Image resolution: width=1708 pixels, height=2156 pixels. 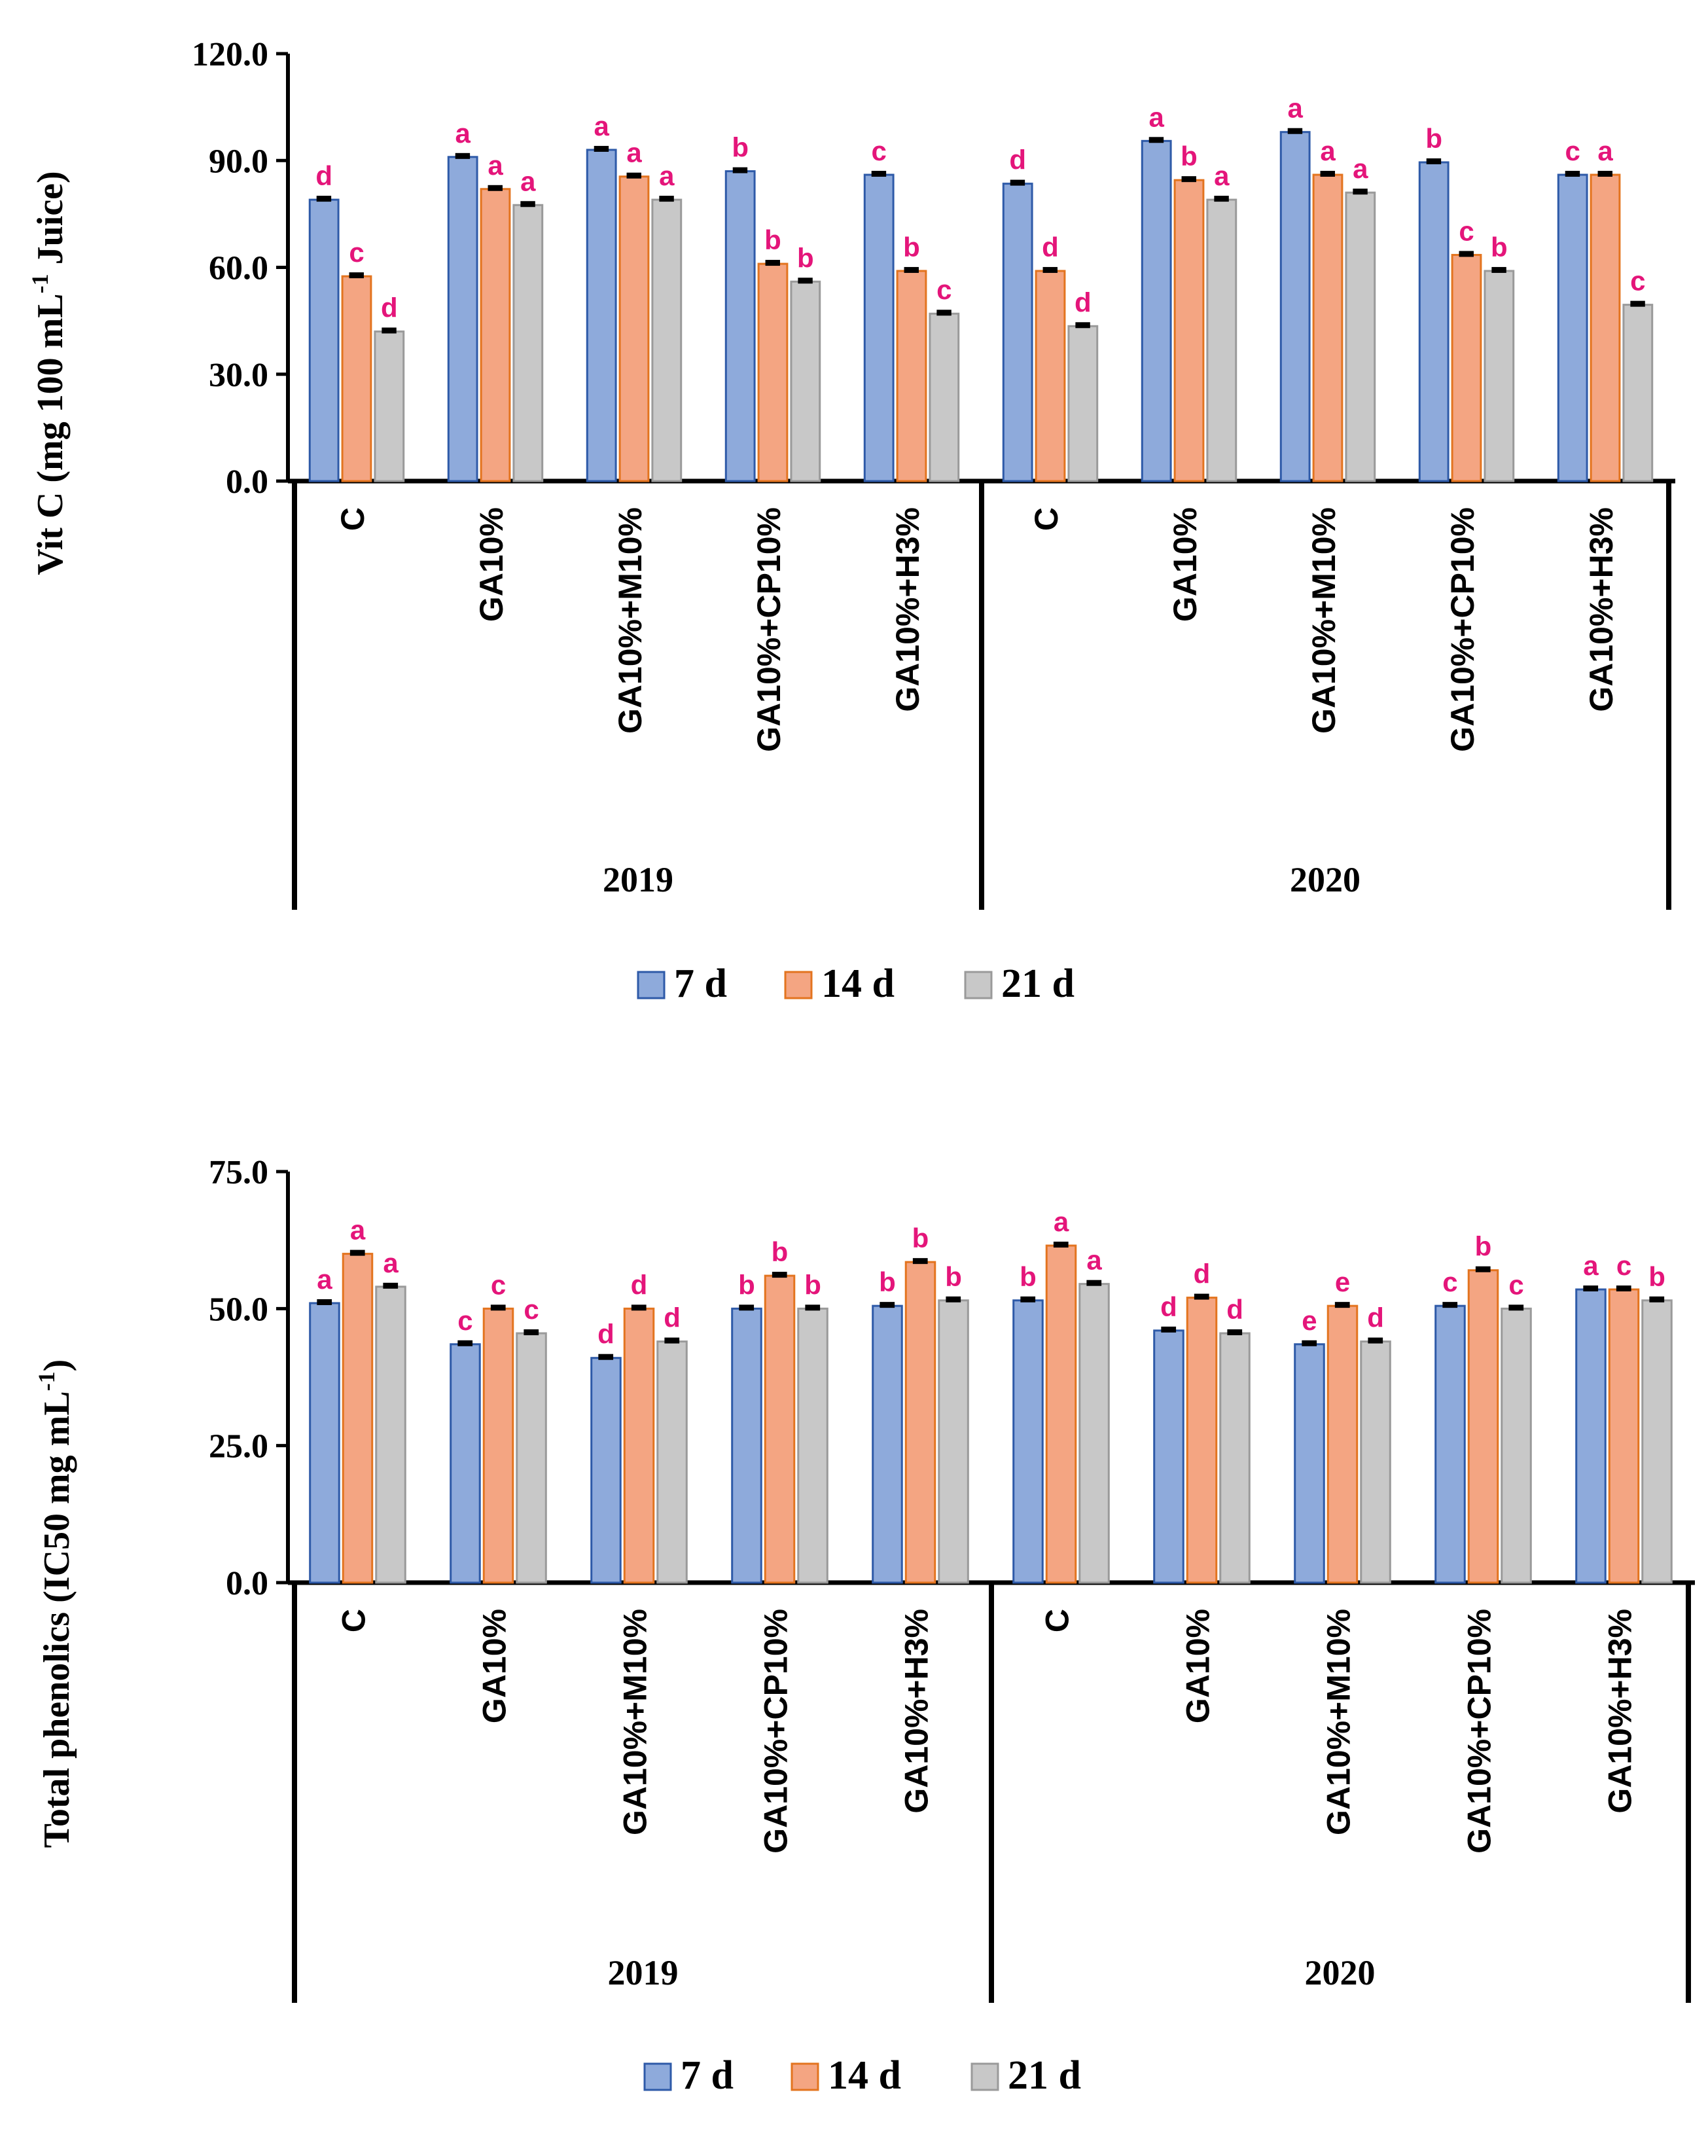 What do you see at coordinates (864, 2075) in the screenshot?
I see `legend-label: 14 d` at bounding box center [864, 2075].